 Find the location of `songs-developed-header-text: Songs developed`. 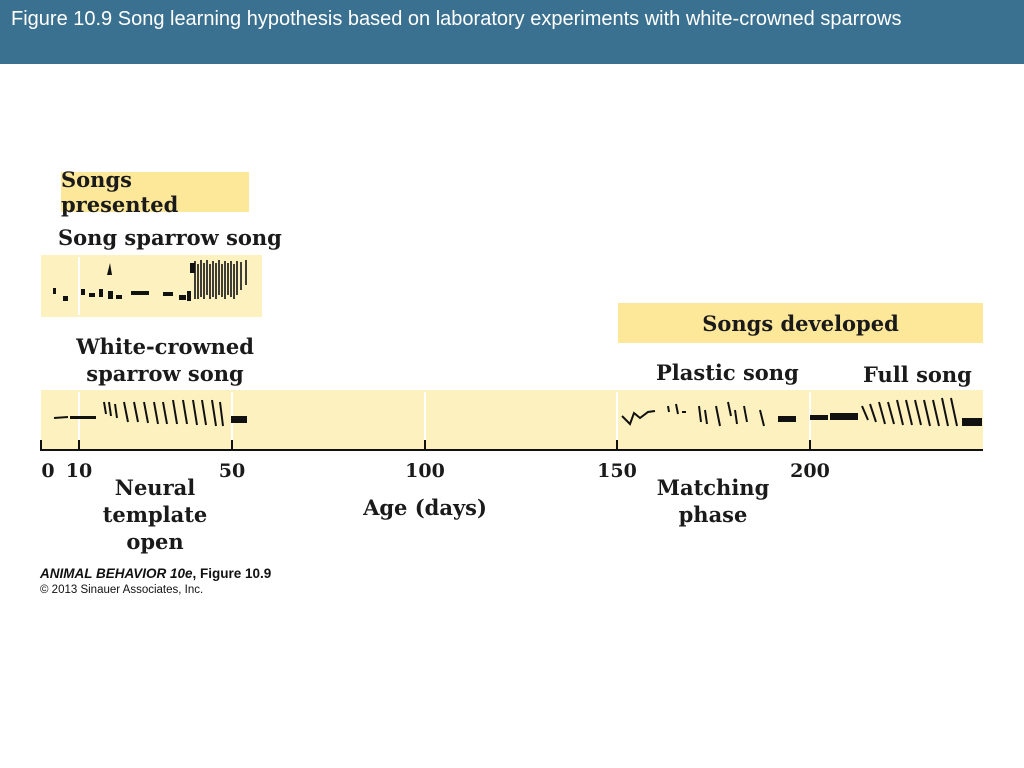

songs-developed-header-text: Songs developed is located at coordinates (800, 323).